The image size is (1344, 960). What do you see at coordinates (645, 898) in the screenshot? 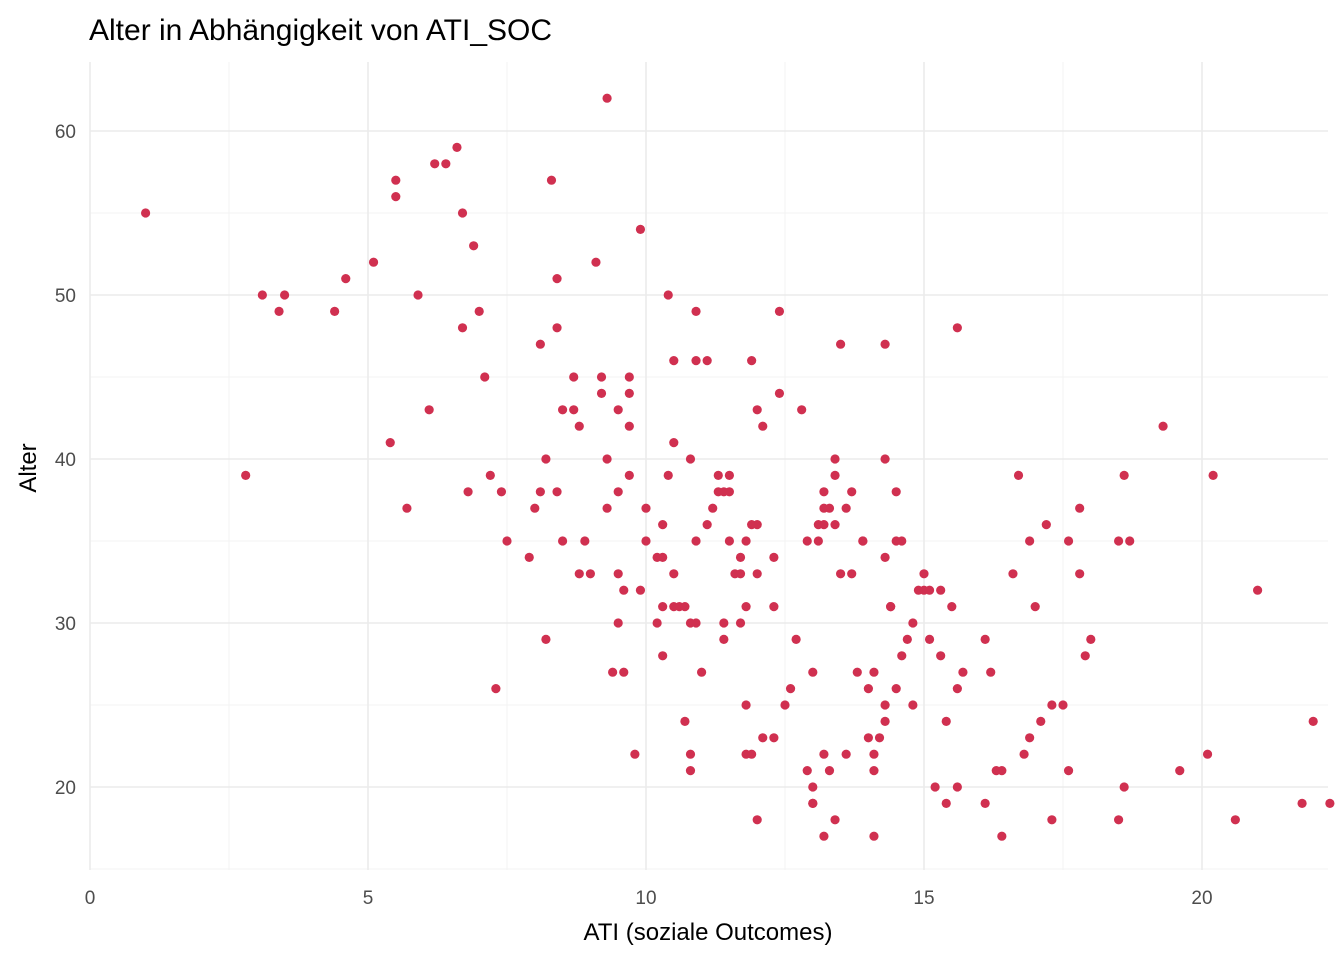
I see `x-tick-label: 10` at bounding box center [645, 898].